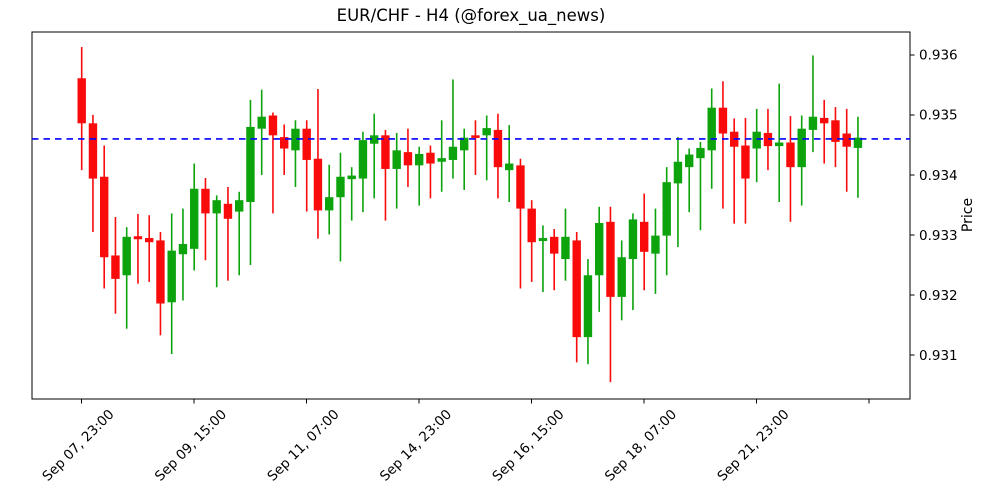  Describe the element at coordinates (968, 215) in the screenshot. I see `y-axis-label: Price` at that location.